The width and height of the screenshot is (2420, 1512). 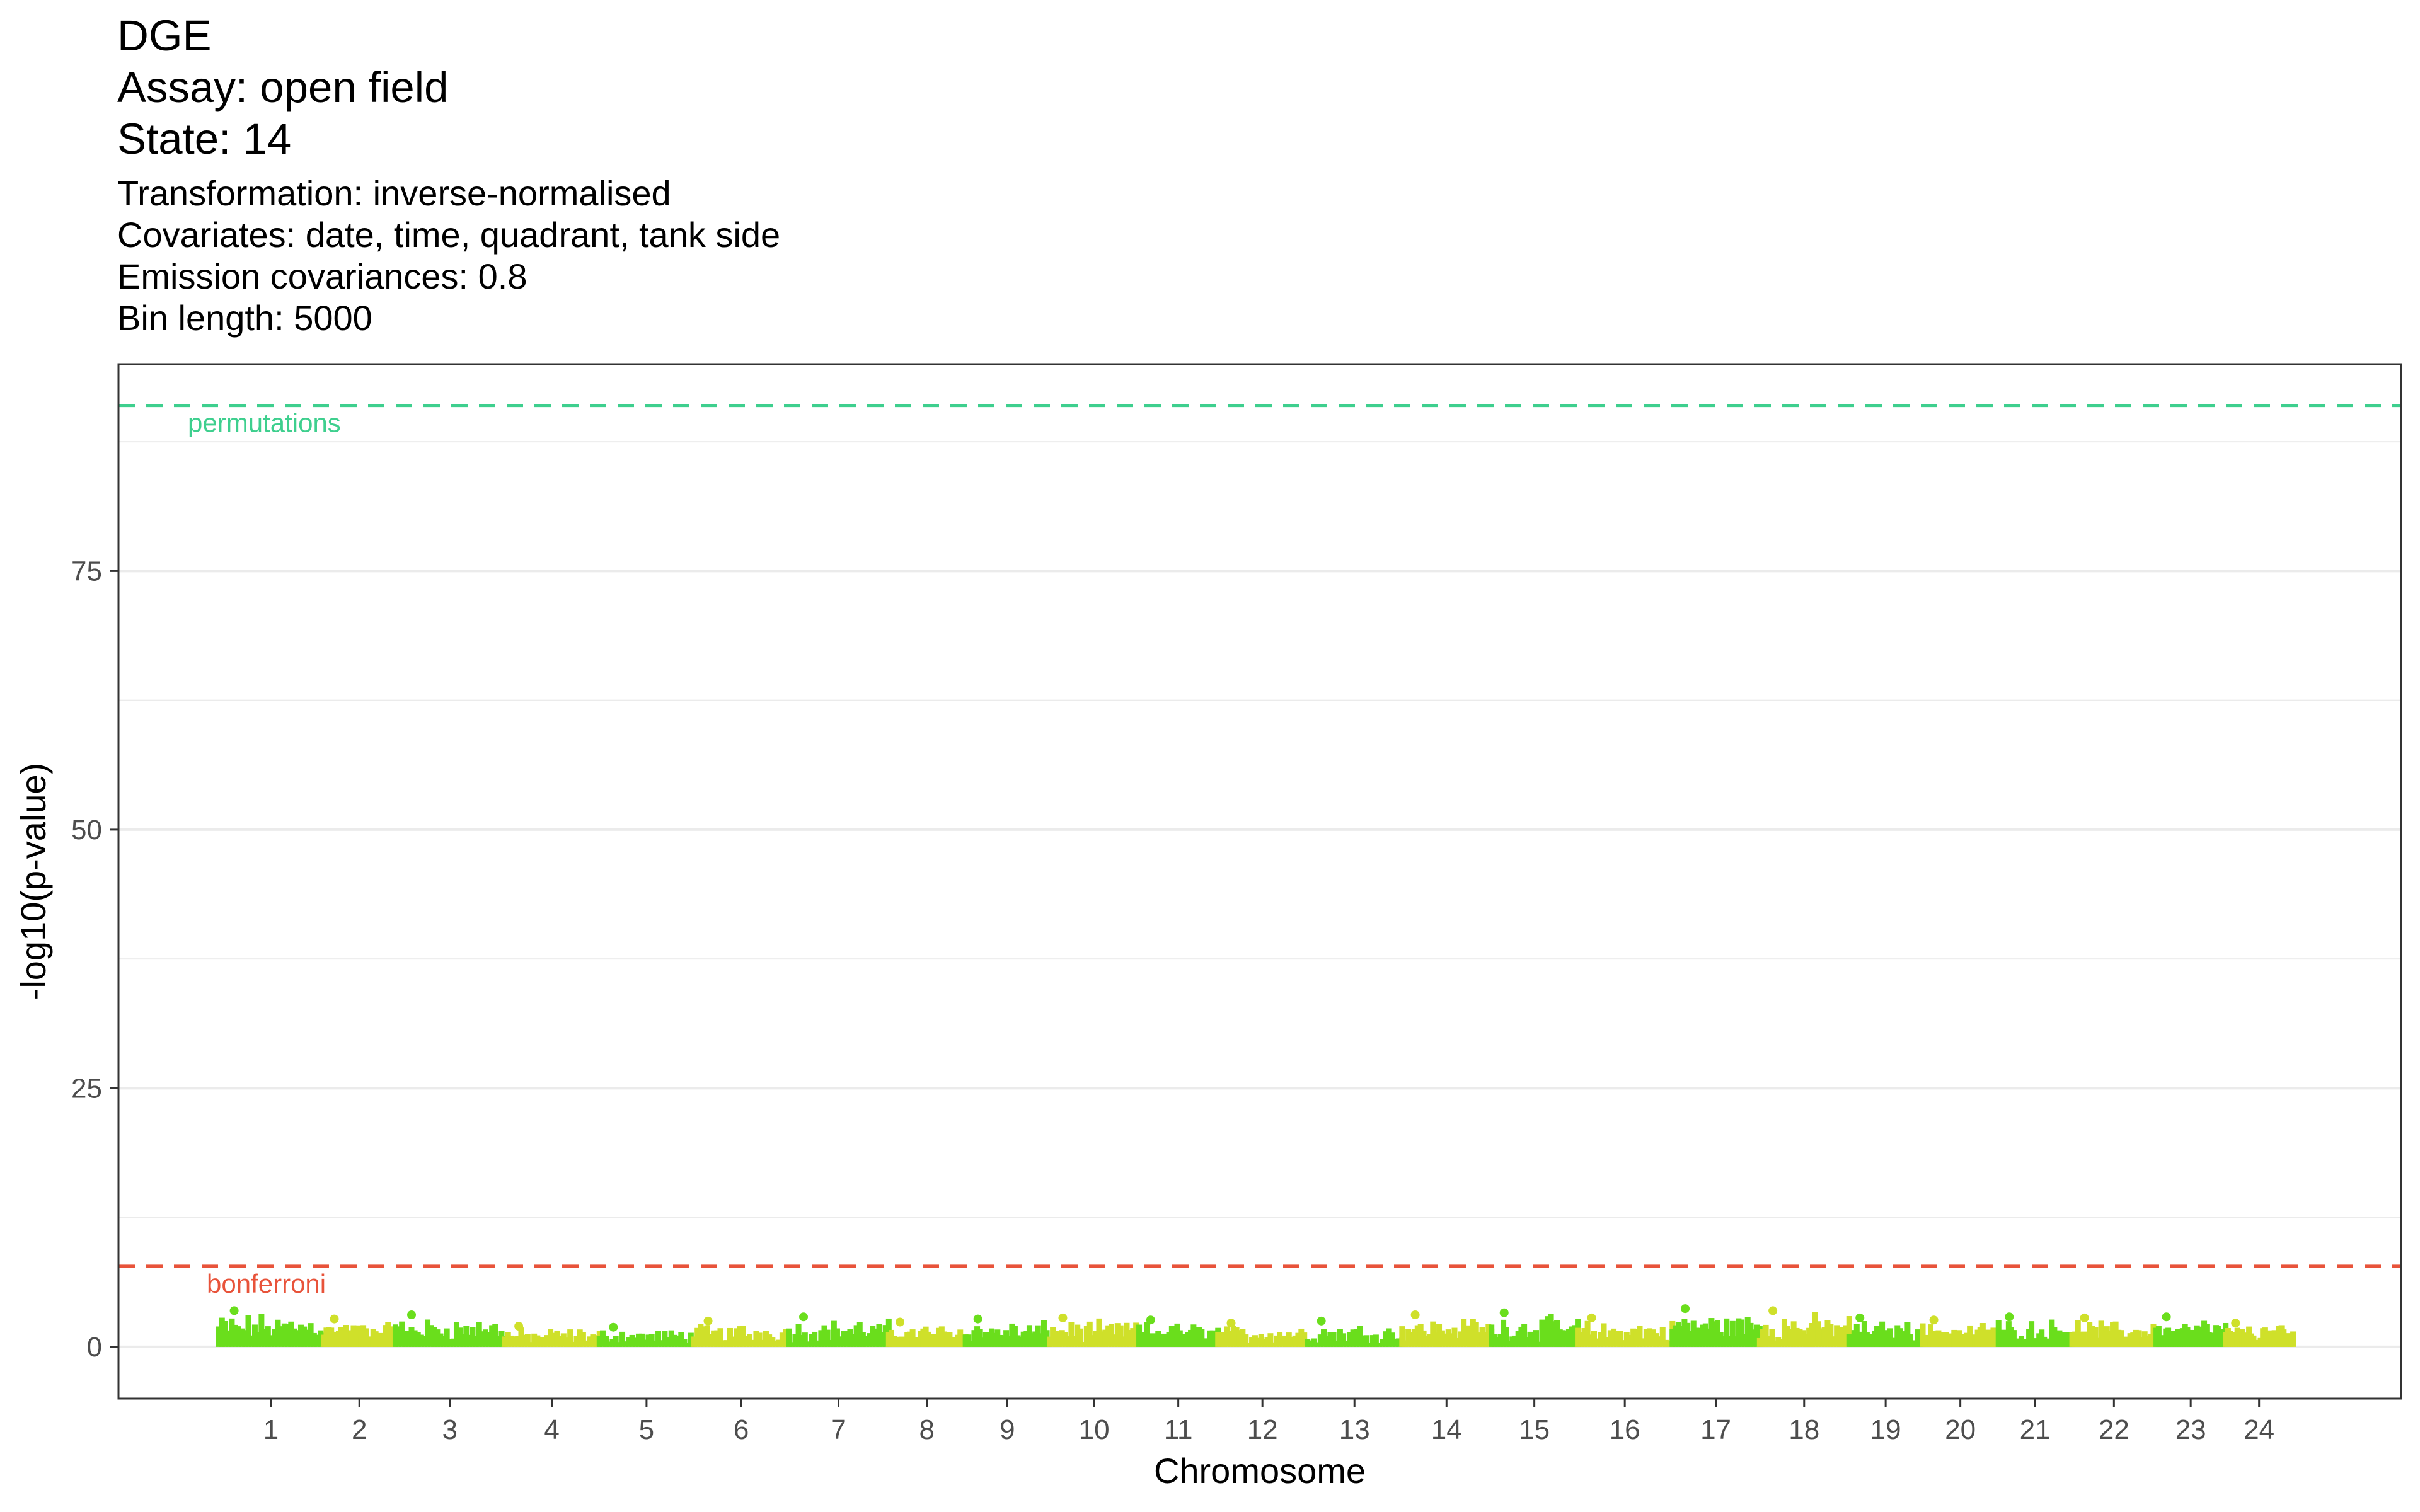 What do you see at coordinates (1007, 1330) in the screenshot?
I see `chromosome-9-points` at bounding box center [1007, 1330].